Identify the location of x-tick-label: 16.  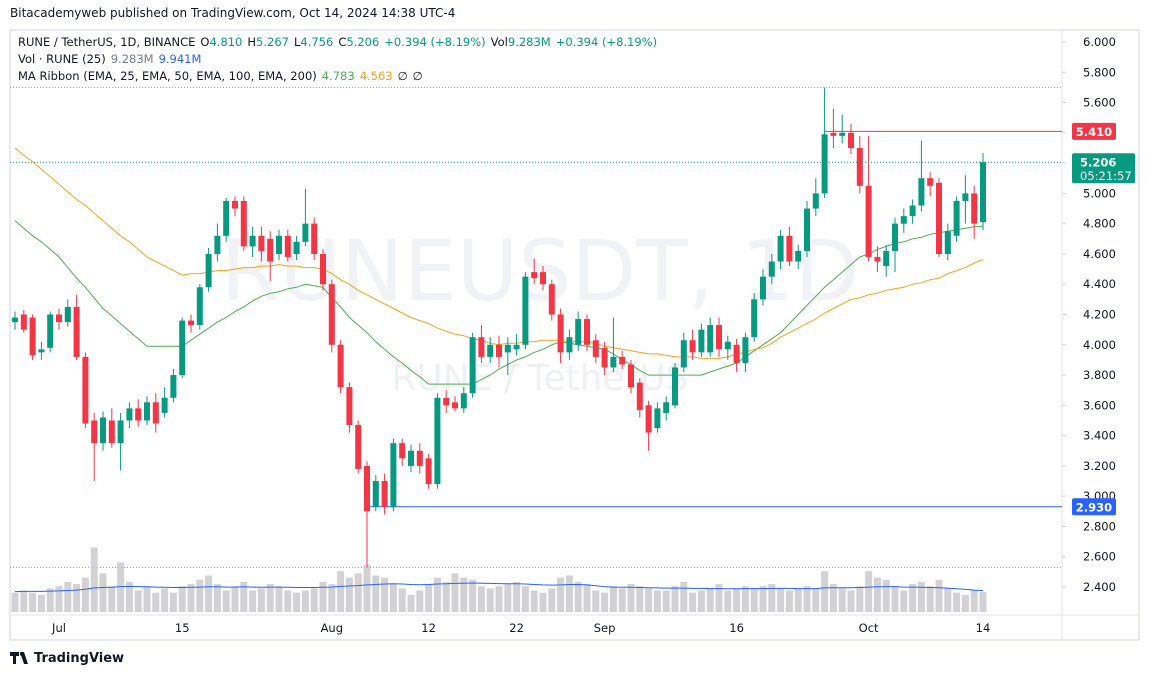
(736, 628).